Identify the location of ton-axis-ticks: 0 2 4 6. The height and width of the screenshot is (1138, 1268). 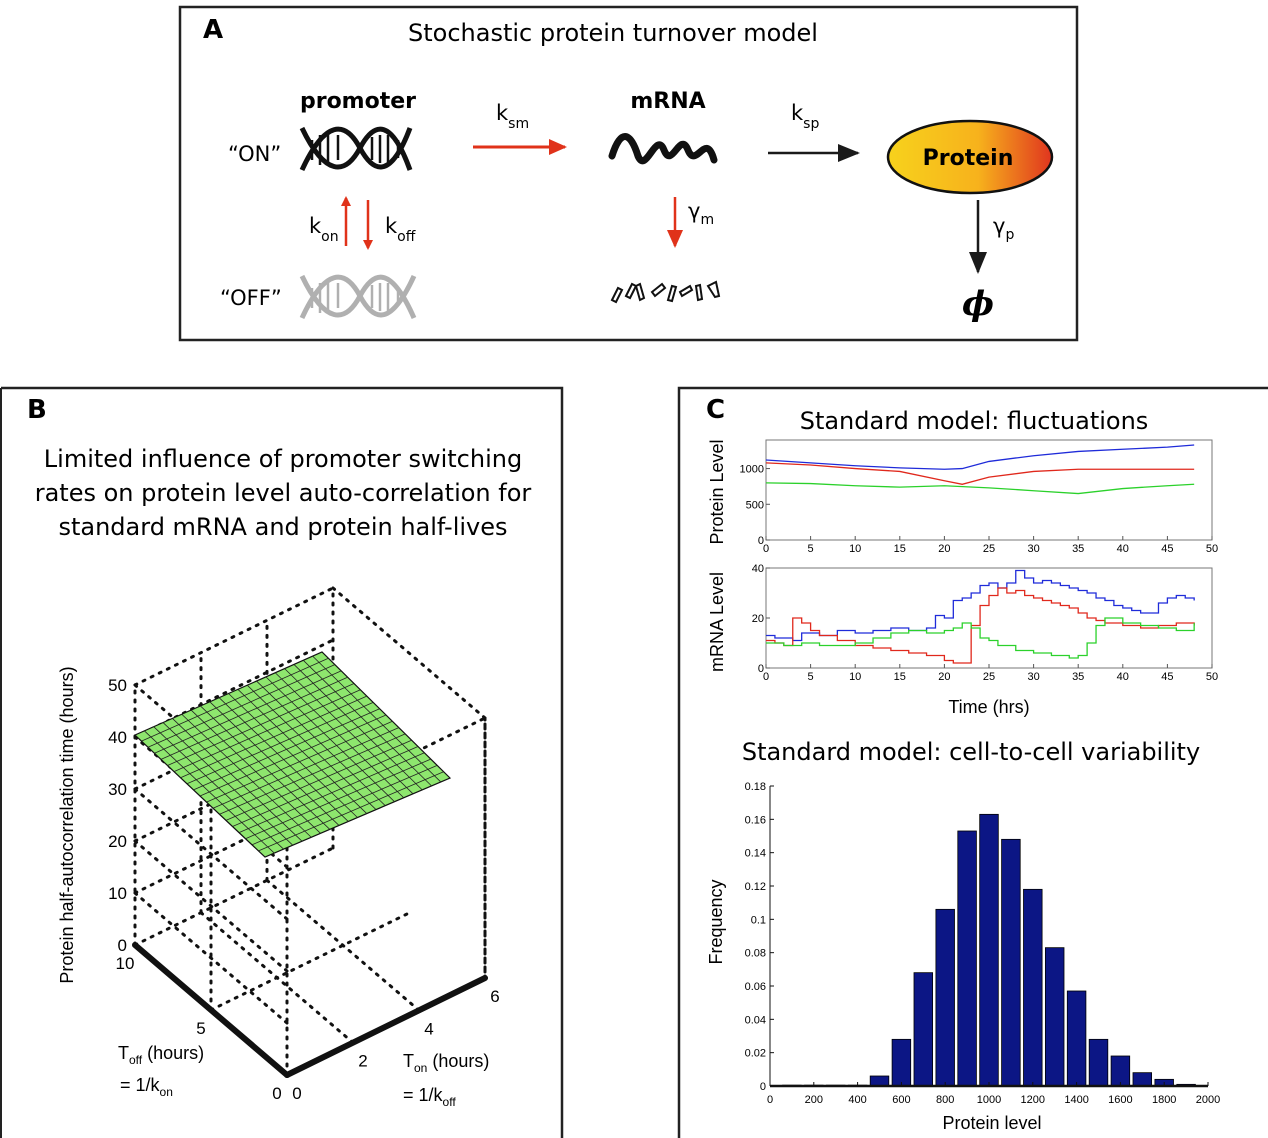
(395, 1045).